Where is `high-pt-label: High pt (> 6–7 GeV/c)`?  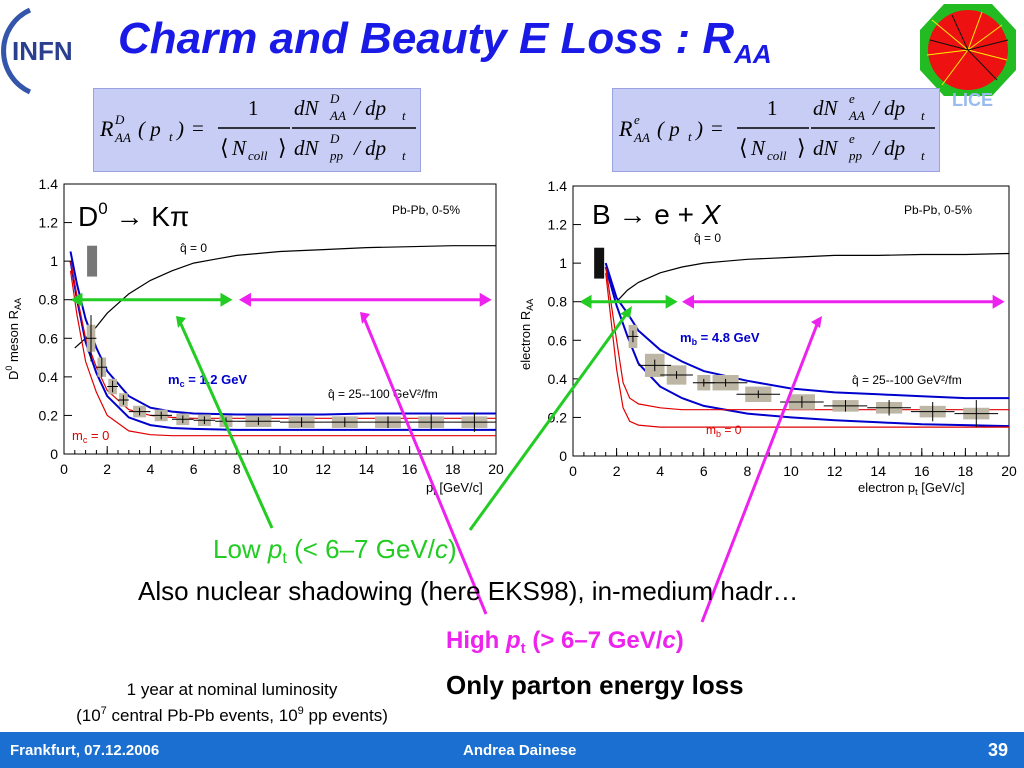 high-pt-label: High pt (> 6–7 GeV/c) is located at coordinates (565, 642).